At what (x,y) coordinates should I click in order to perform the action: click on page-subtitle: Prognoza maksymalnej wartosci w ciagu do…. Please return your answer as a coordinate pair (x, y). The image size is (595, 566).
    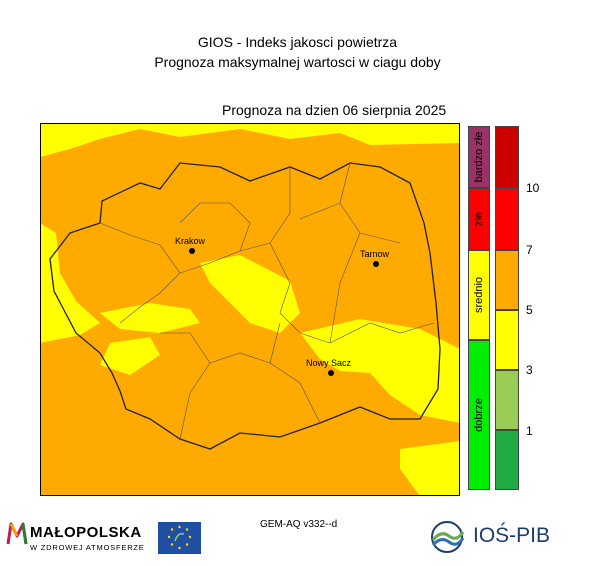
    Looking at the image, I should click on (297, 62).